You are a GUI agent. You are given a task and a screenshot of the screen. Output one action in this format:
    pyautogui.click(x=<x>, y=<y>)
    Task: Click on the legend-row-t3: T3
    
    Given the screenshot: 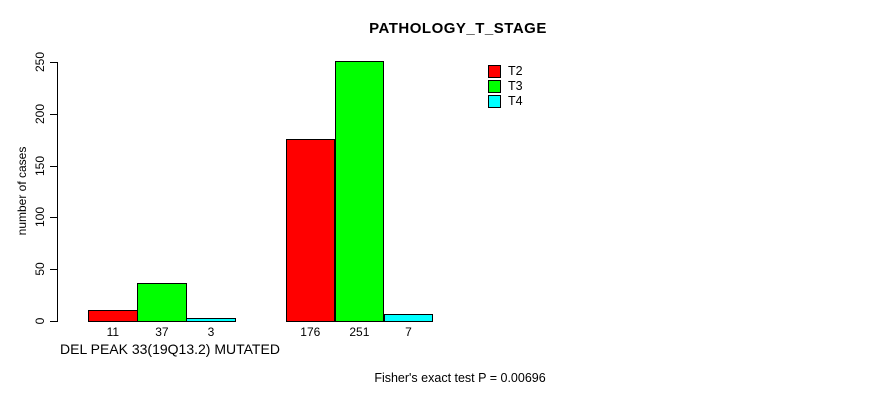 What is the action you would take?
    pyautogui.click(x=505, y=86)
    